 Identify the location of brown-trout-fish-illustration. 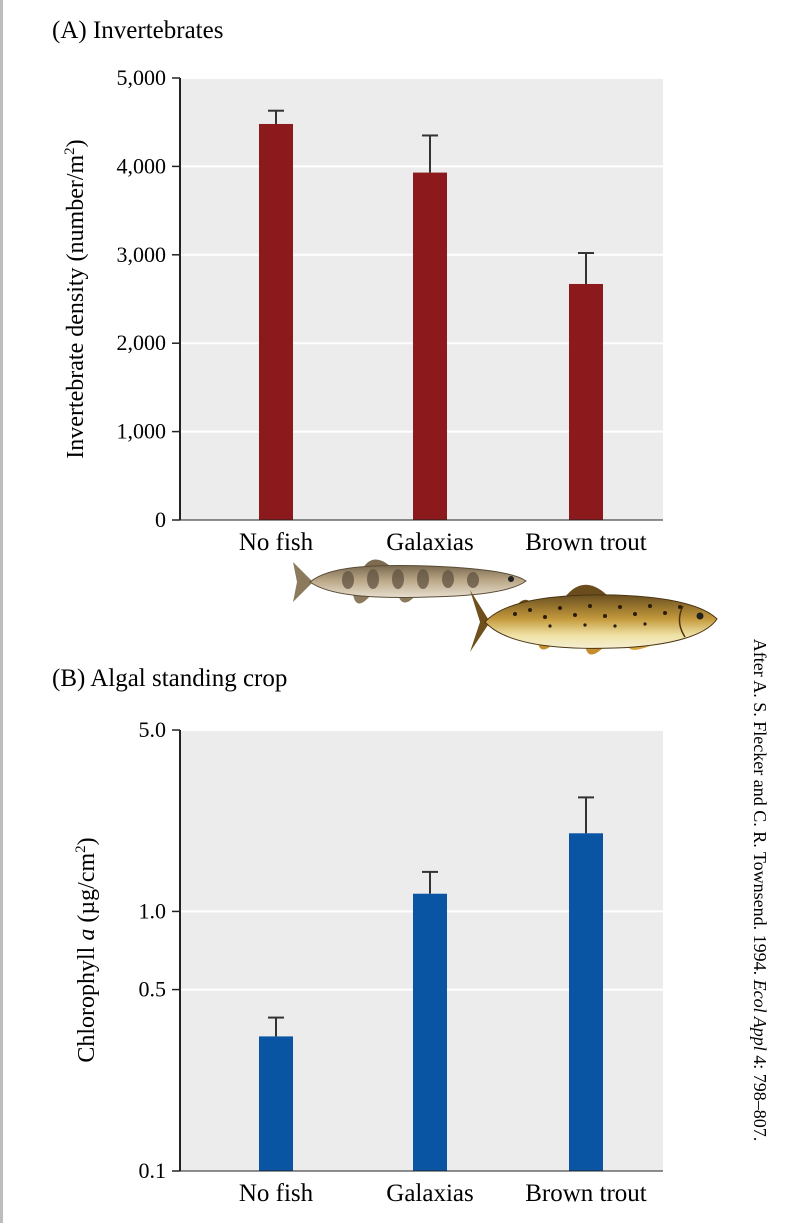
(594, 619).